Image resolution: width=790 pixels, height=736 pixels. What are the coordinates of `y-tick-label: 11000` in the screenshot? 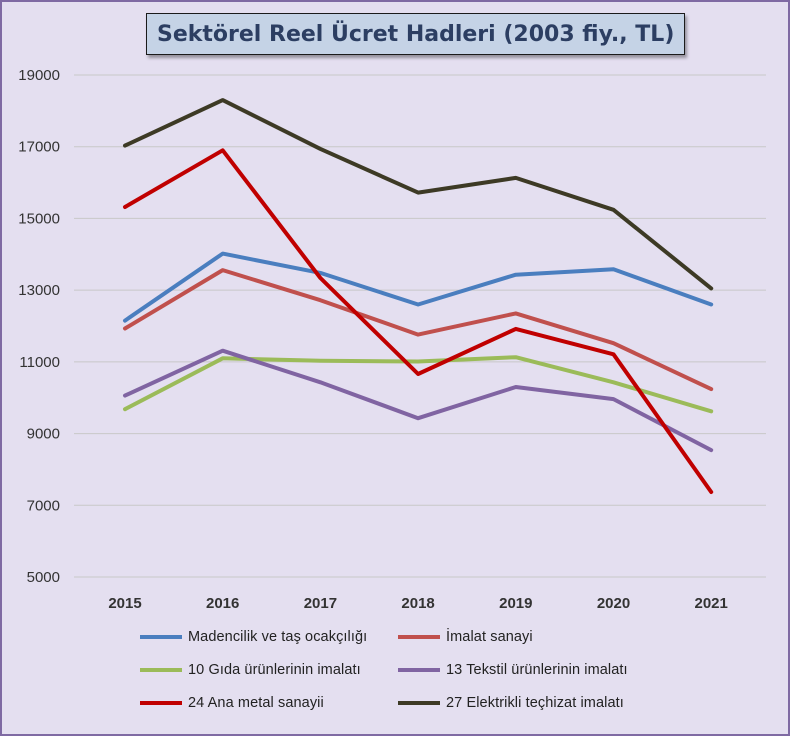 It's located at (39, 362).